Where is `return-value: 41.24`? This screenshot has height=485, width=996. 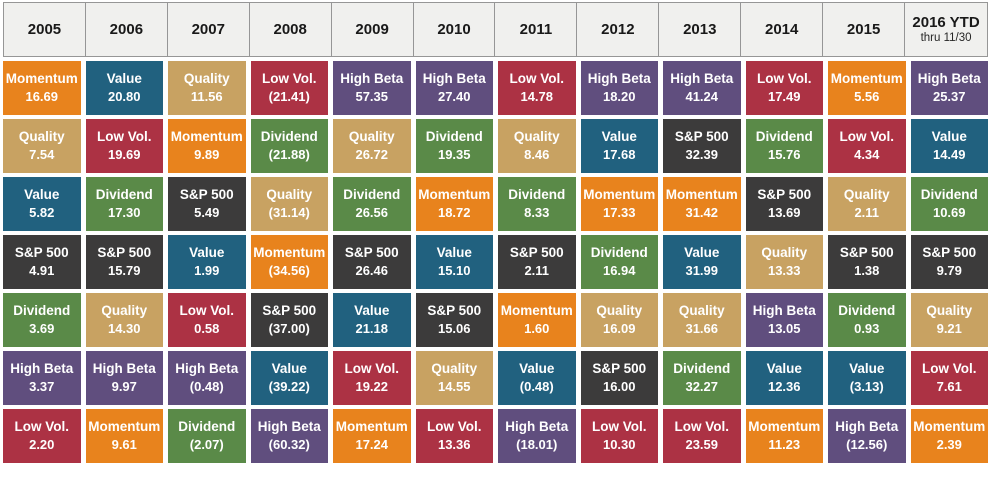
return-value: 41.24 is located at coordinates (702, 97).